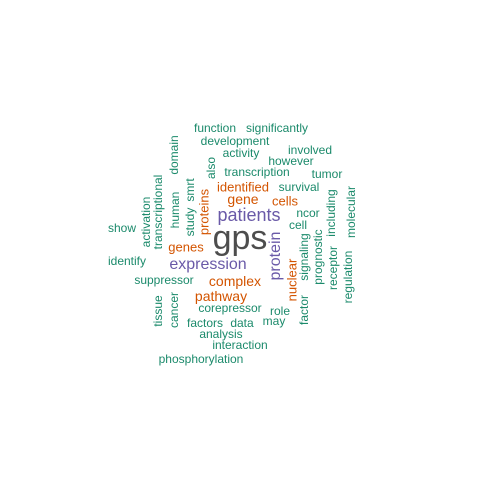  What do you see at coordinates (240, 238) in the screenshot?
I see `word-gps: gps` at bounding box center [240, 238].